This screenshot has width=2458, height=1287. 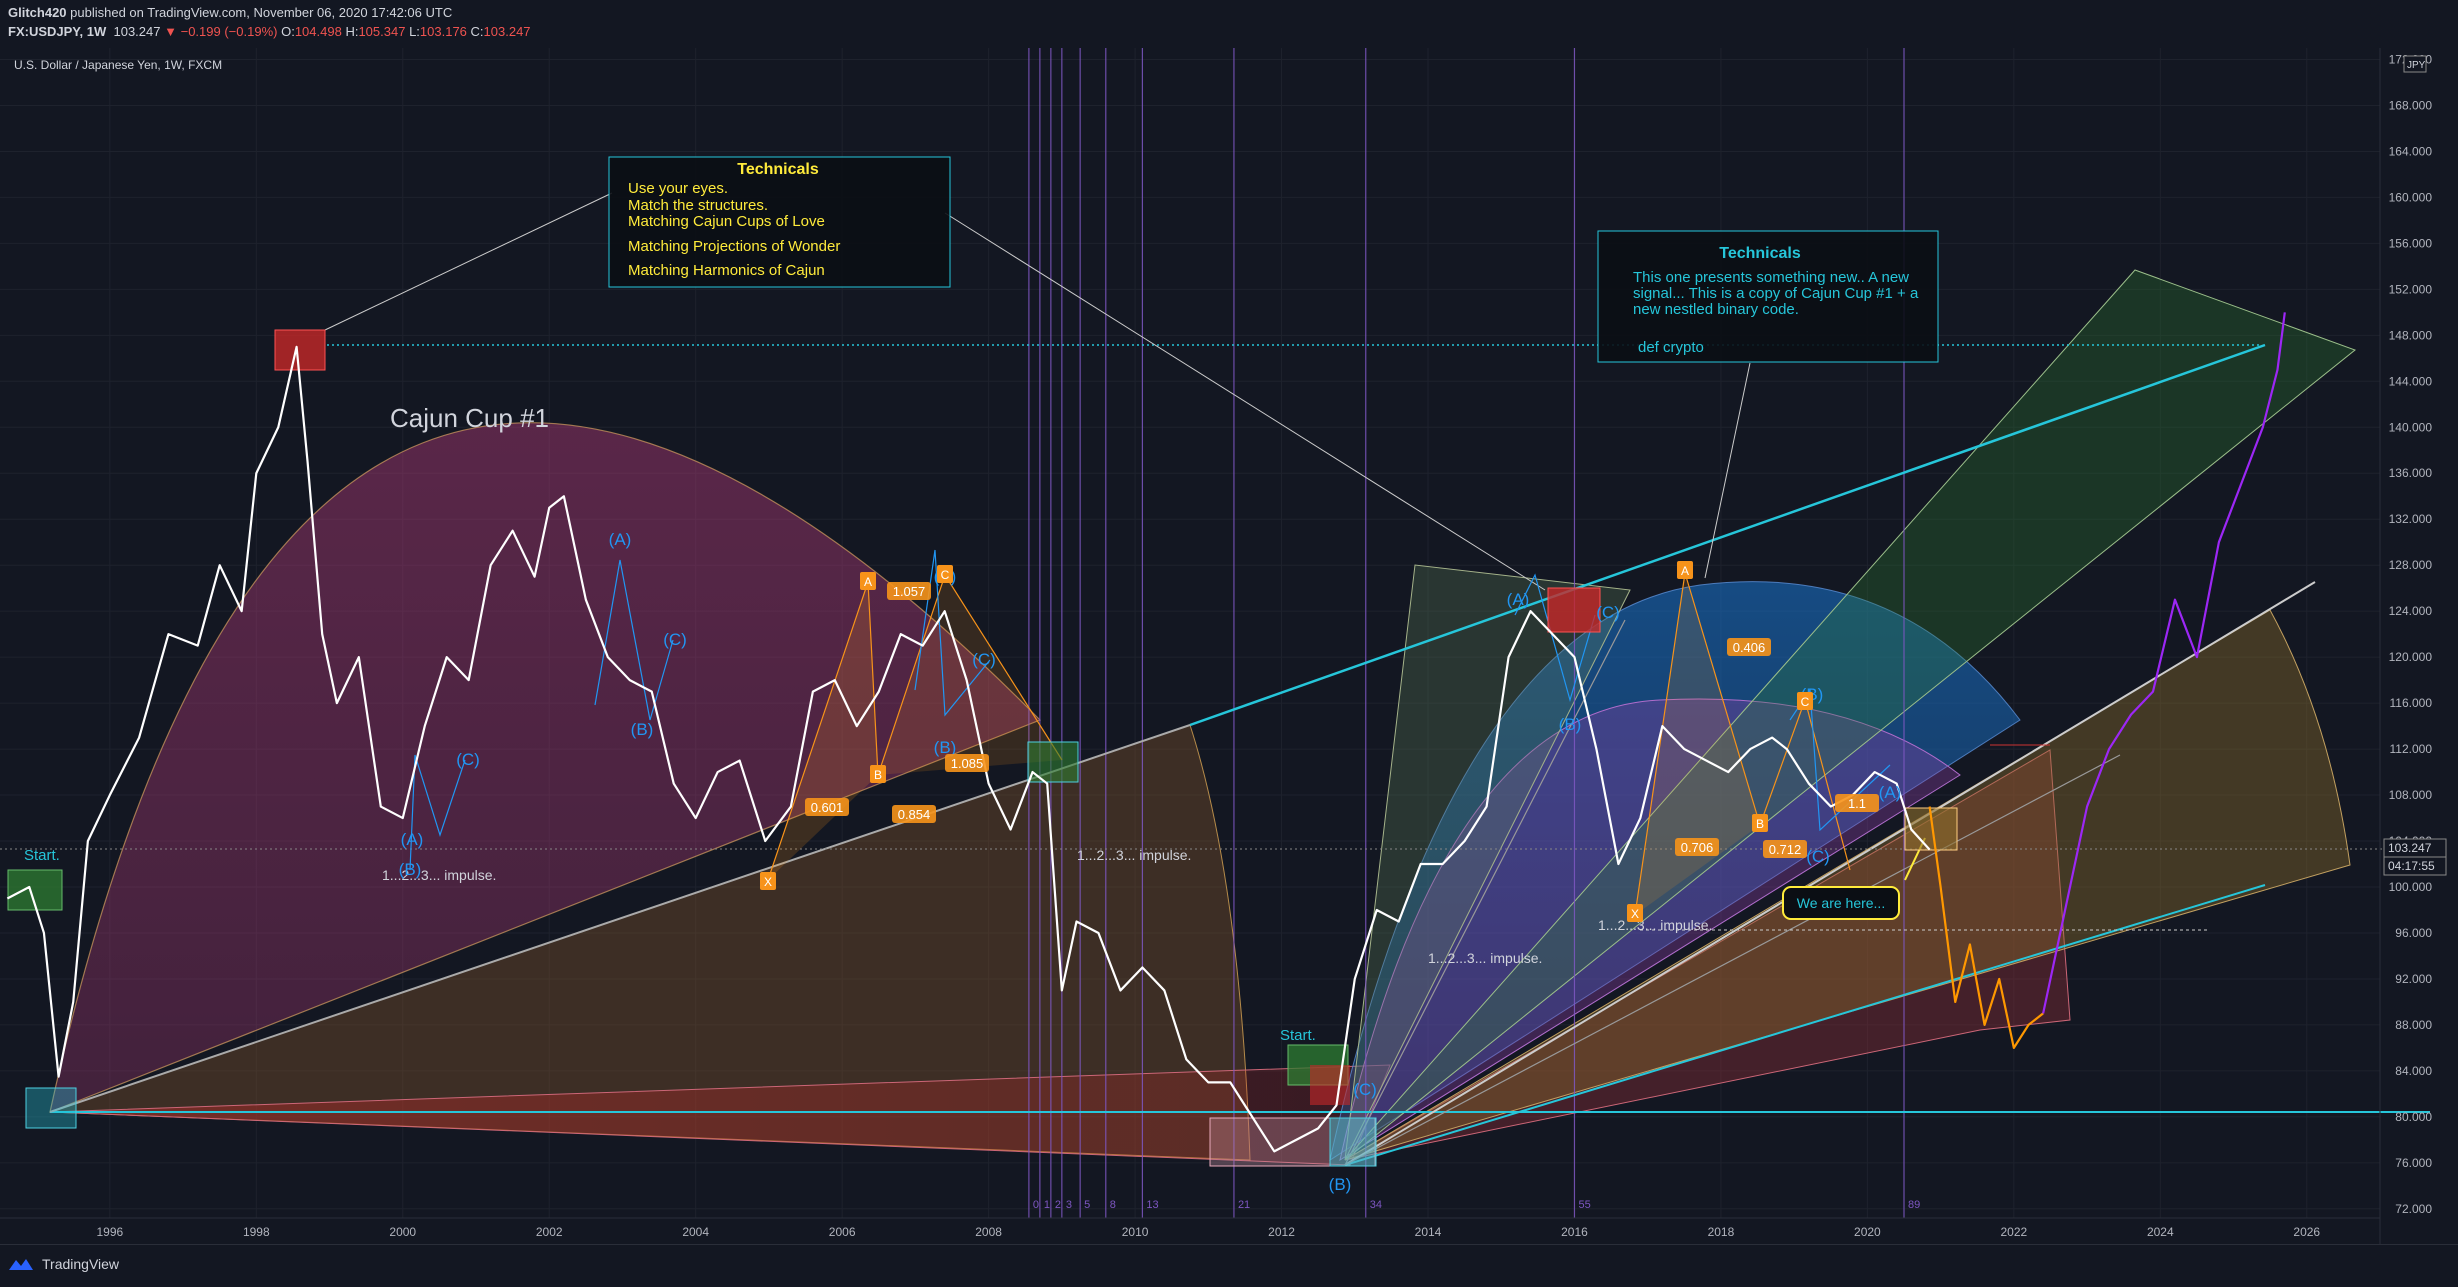 I want to click on x-tick-label: 2016, so click(x=1574, y=1232).